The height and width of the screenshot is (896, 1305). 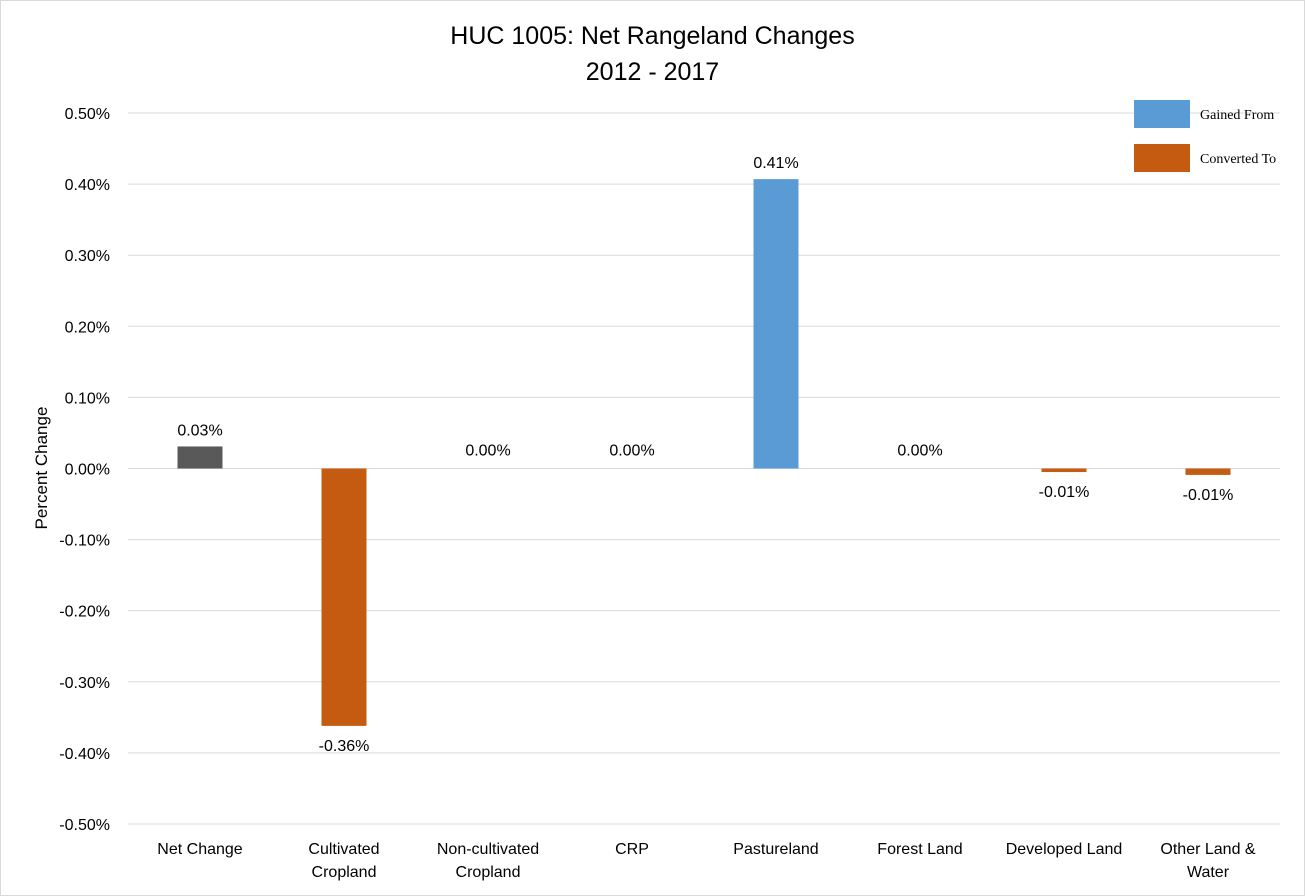 I want to click on y-tick-label: 0.00%, so click(x=87, y=470).